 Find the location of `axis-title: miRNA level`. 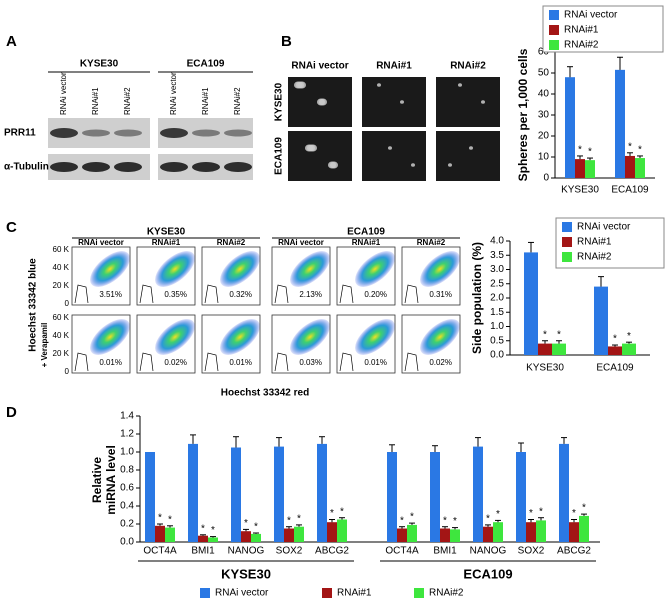

axis-title: miRNA level is located at coordinates (111, 480).